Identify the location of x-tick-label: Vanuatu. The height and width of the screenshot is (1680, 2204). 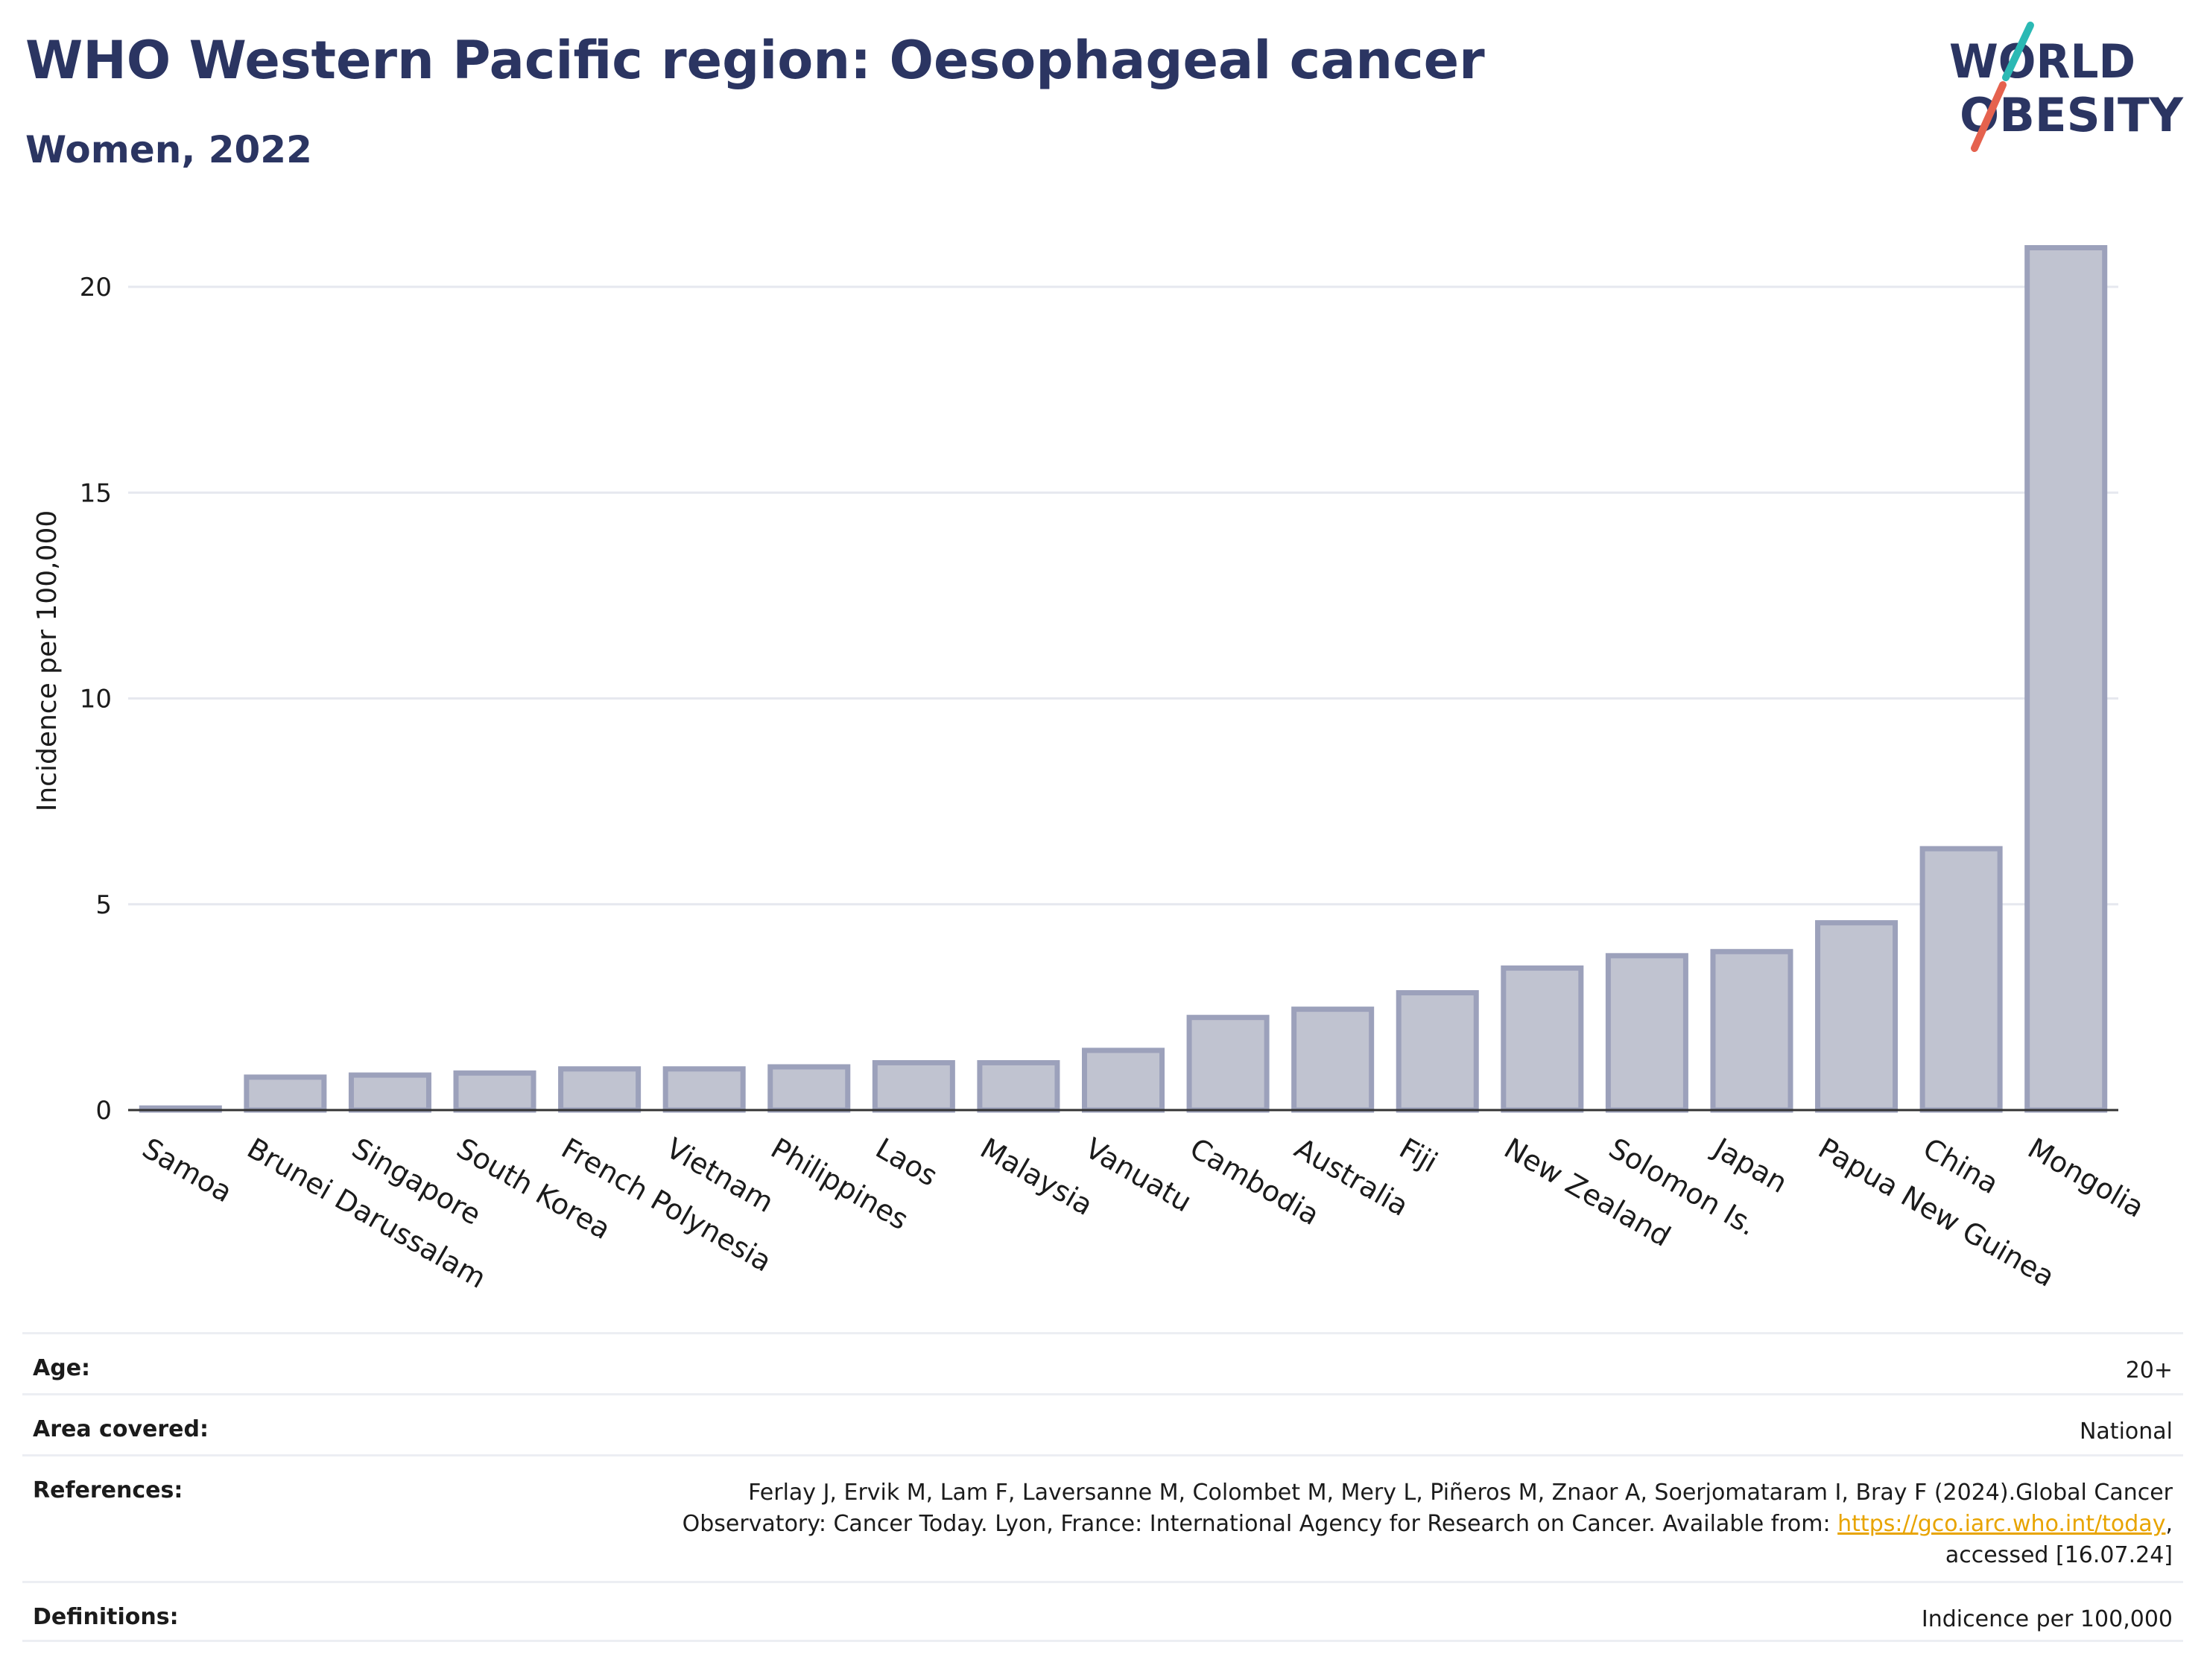
(1138, 1175).